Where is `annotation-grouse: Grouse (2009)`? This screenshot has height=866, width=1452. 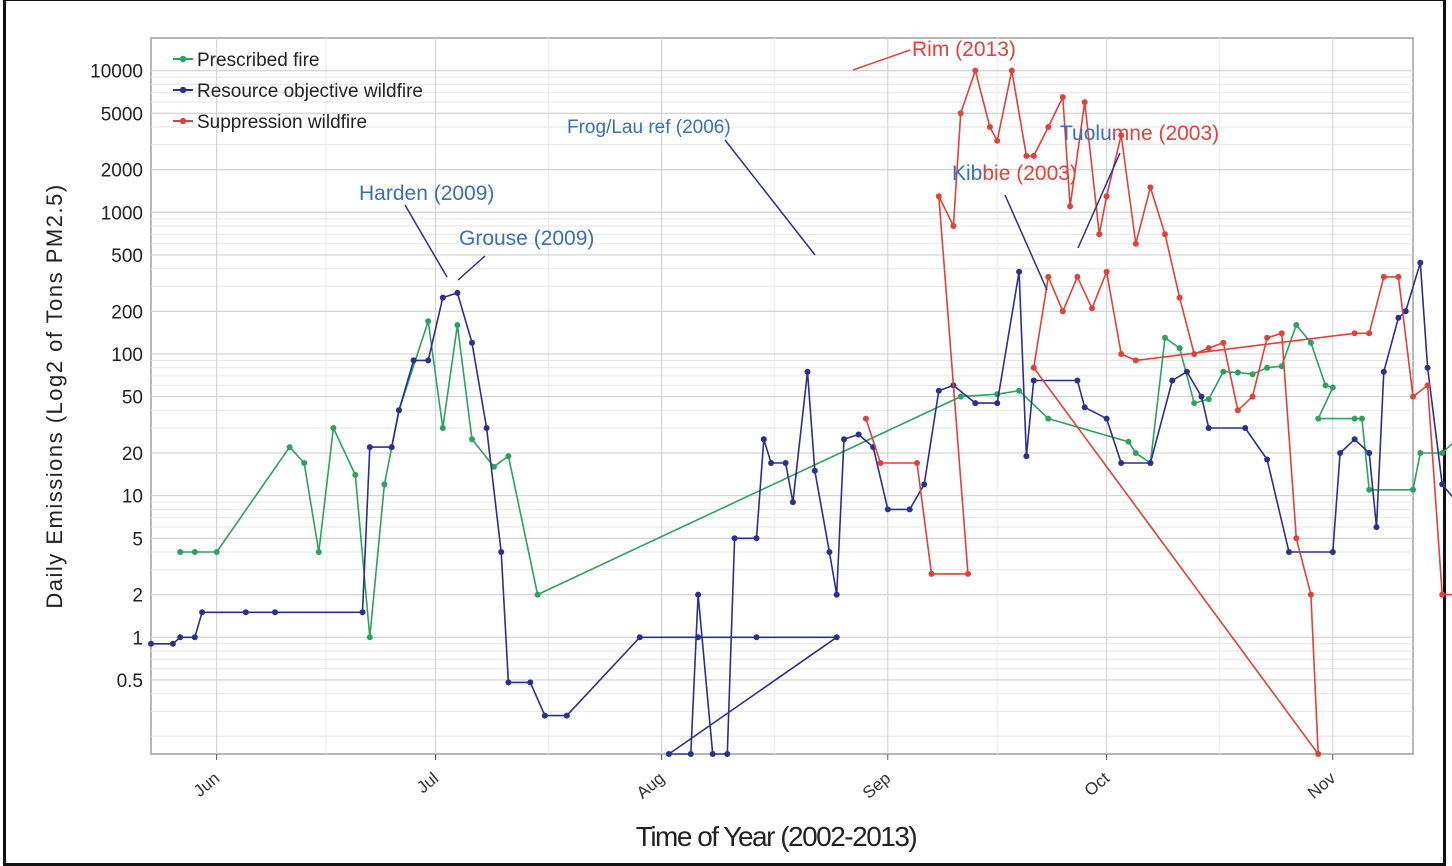 annotation-grouse: Grouse (2009) is located at coordinates (526, 238).